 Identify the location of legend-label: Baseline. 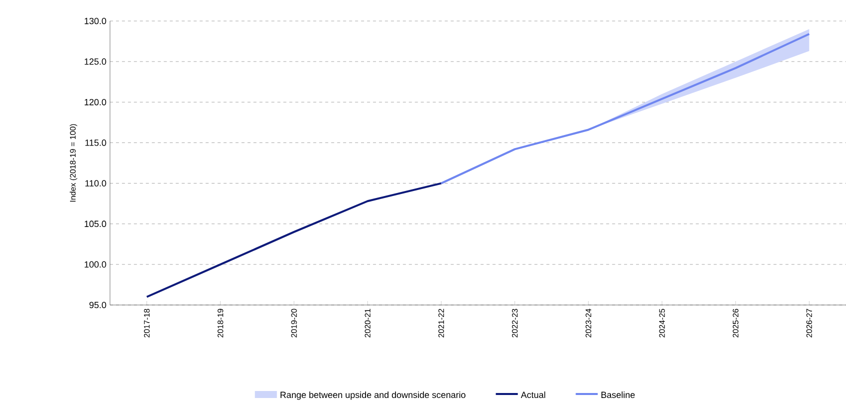
(618, 394).